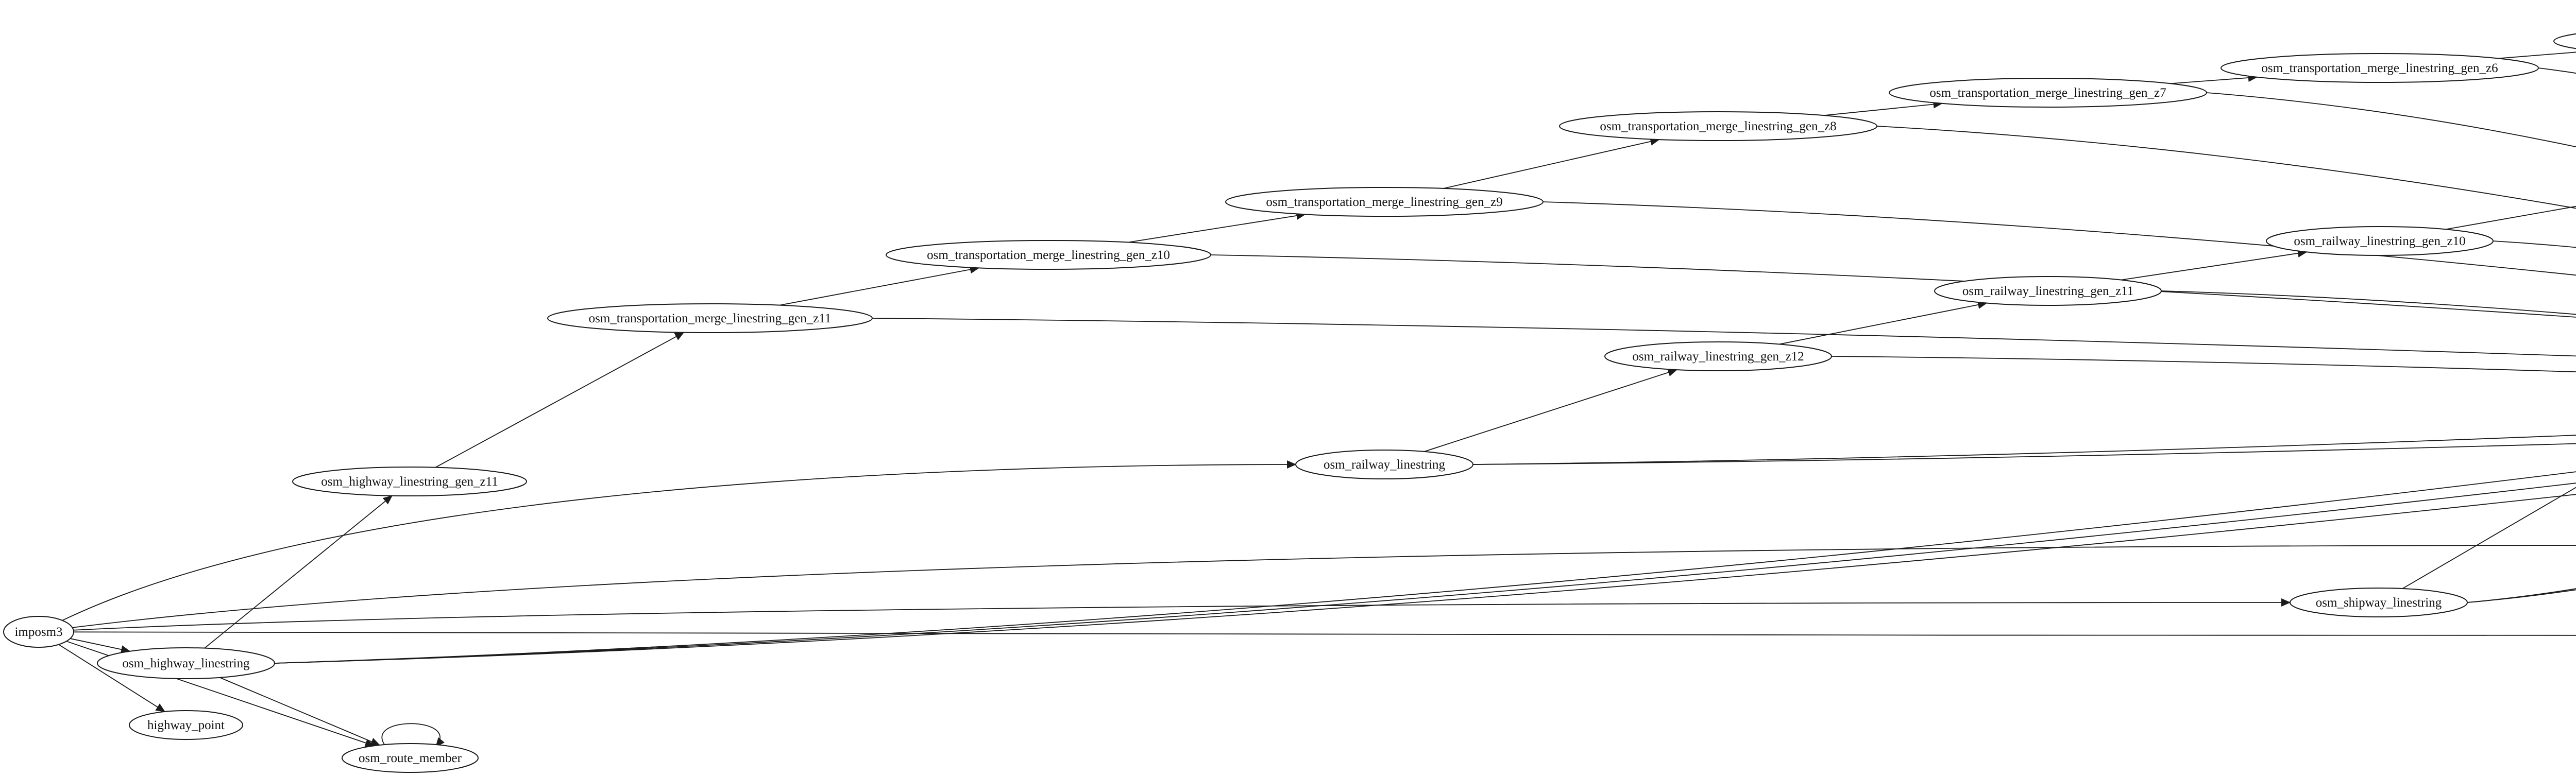 The height and width of the screenshot is (776, 2576). I want to click on node-highway_gen_z11: osm_highway_linestring_gen_z11, so click(409, 481).